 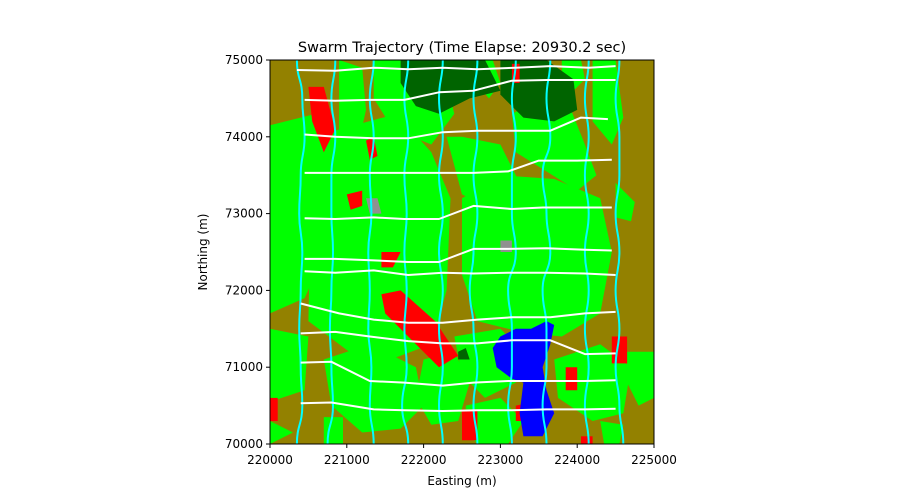 I want to click on dense-forest-patch, so click(x=464, y=354).